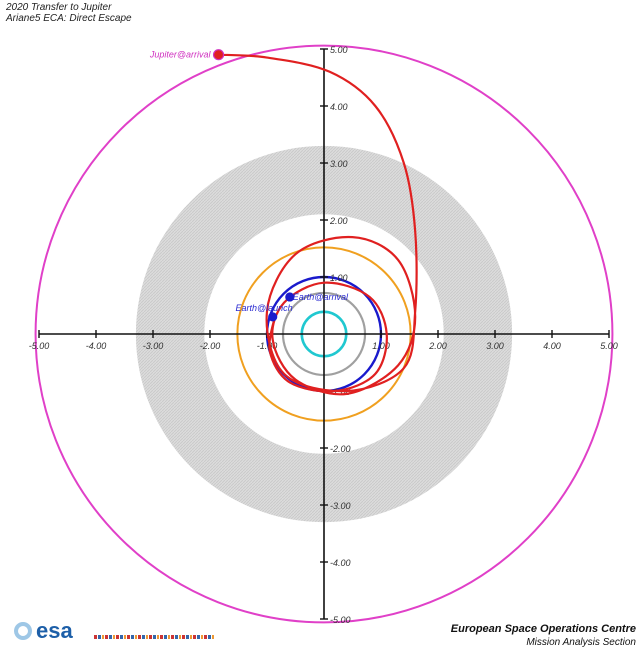 The width and height of the screenshot is (644, 648). What do you see at coordinates (69, 18) in the screenshot?
I see `chart-subtitle: Ariane5 ECA: Direct Escape` at bounding box center [69, 18].